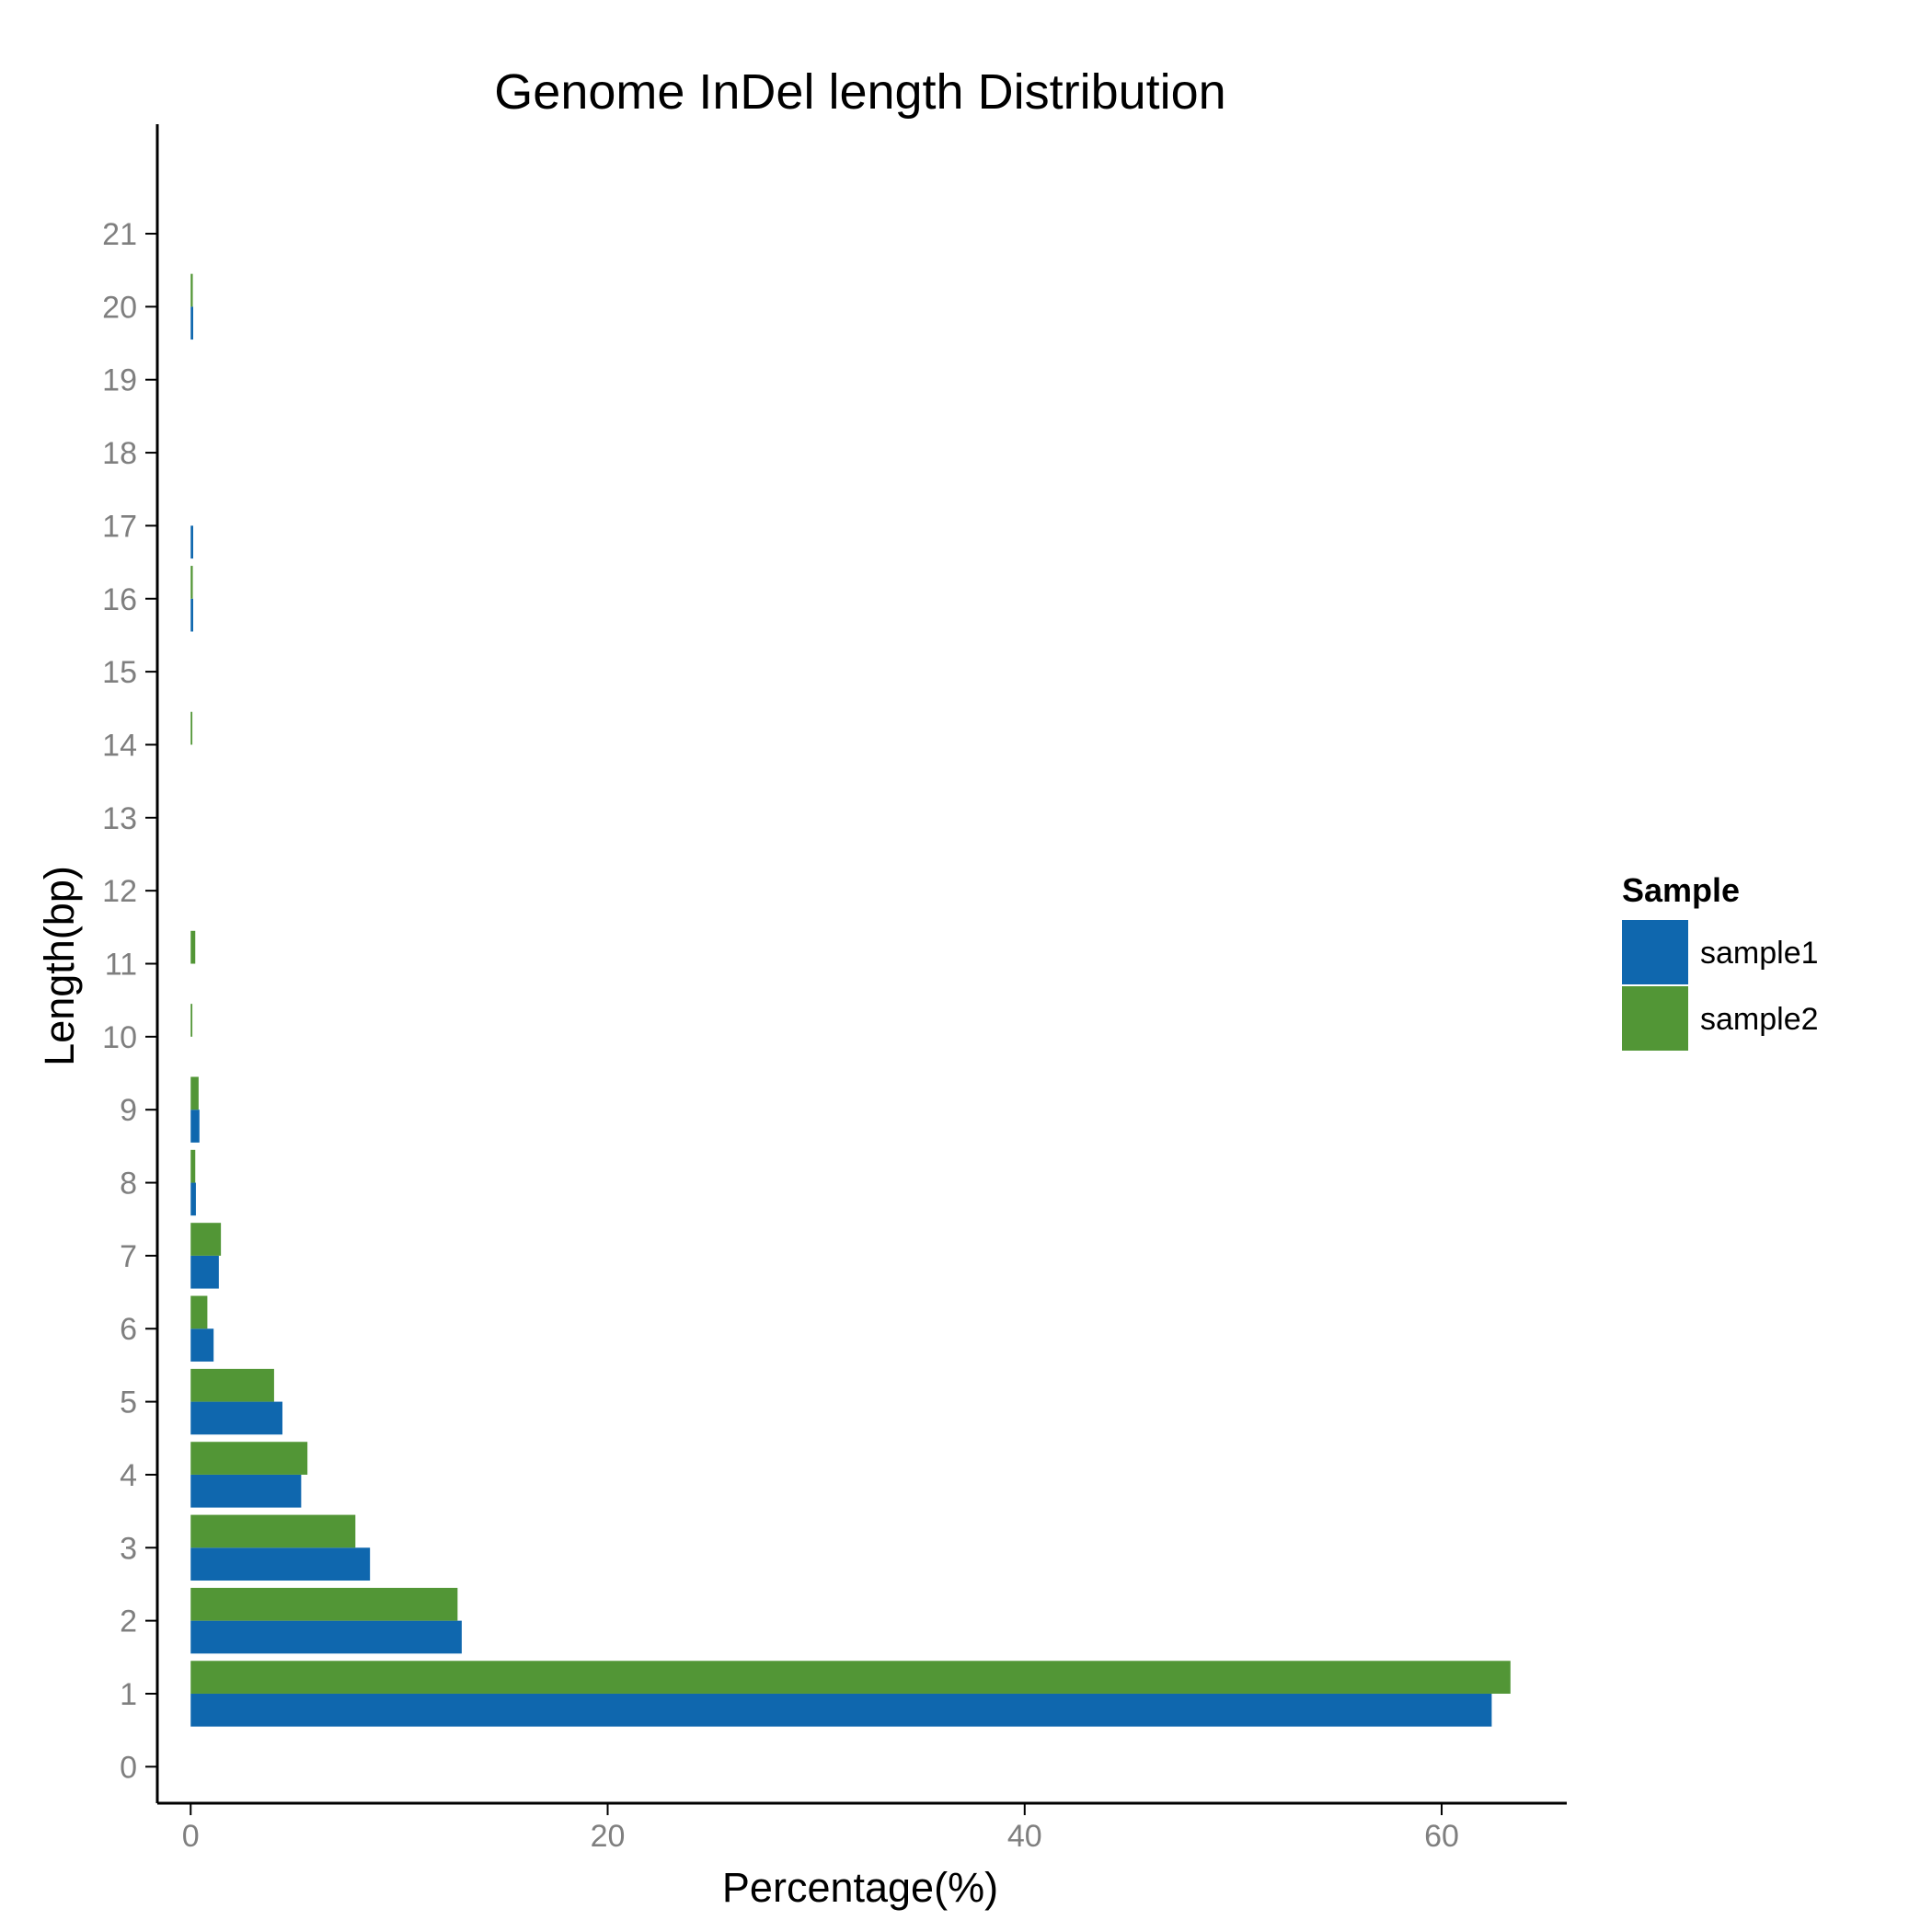  What do you see at coordinates (120, 599) in the screenshot?
I see `y-tick-label: 16` at bounding box center [120, 599].